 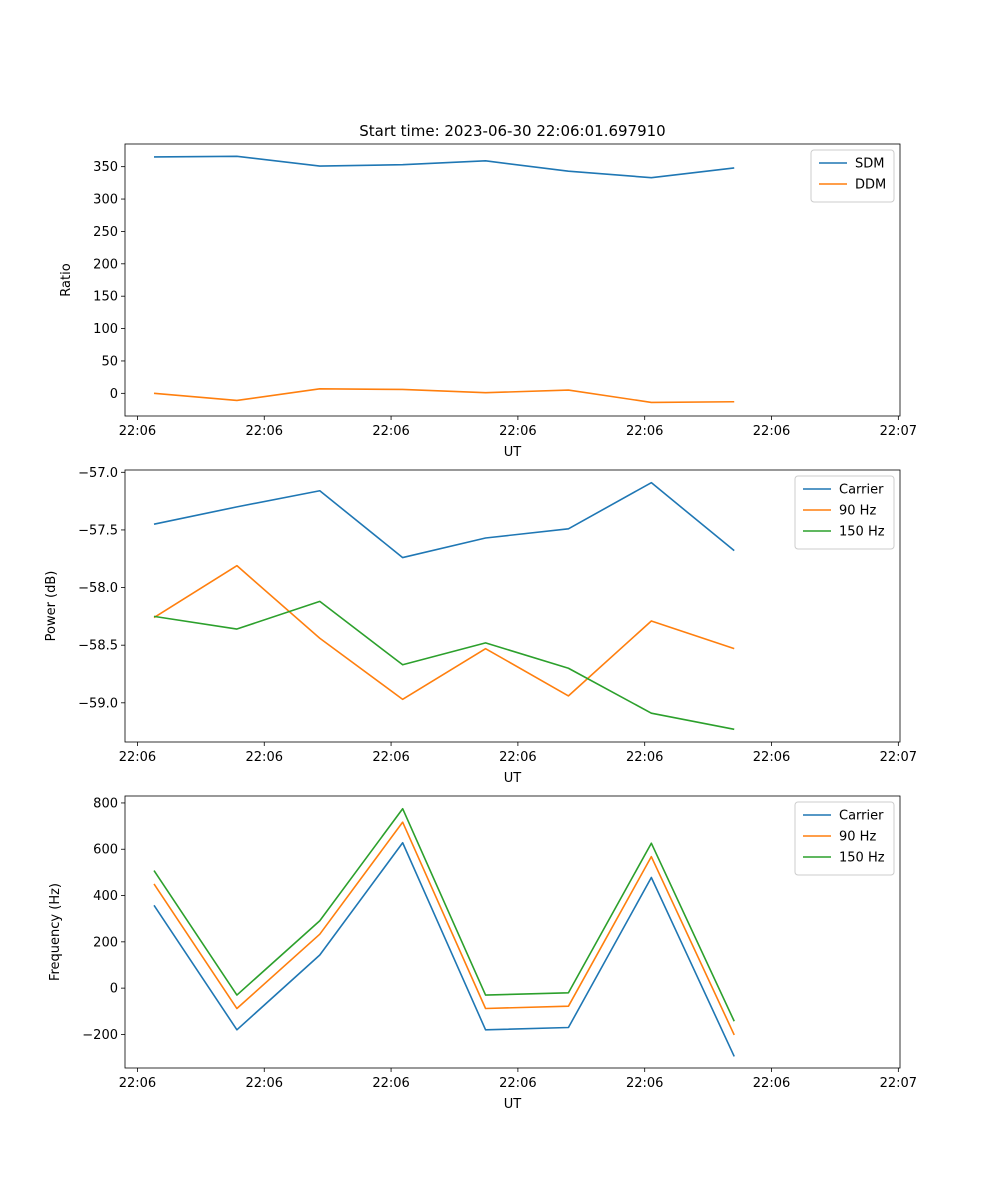 I want to click on y-tick-label: −57.5, so click(x=98, y=530).